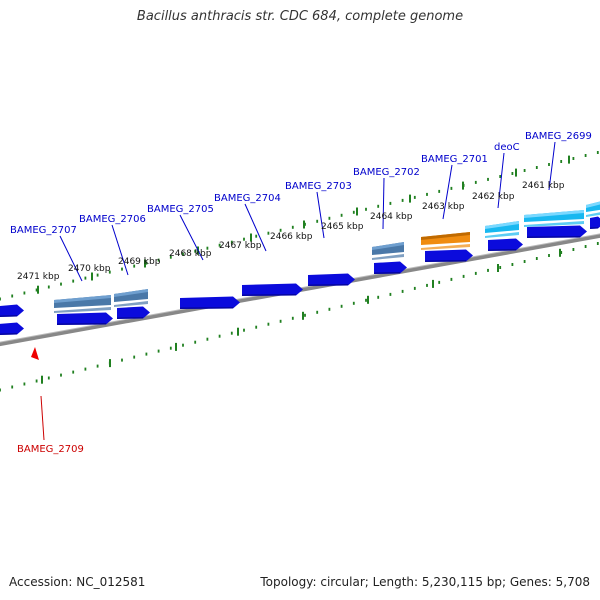 The image size is (600, 600). What do you see at coordinates (543, 186) in the screenshot?
I see `scale-tick-label: 2461 kbp` at bounding box center [543, 186].